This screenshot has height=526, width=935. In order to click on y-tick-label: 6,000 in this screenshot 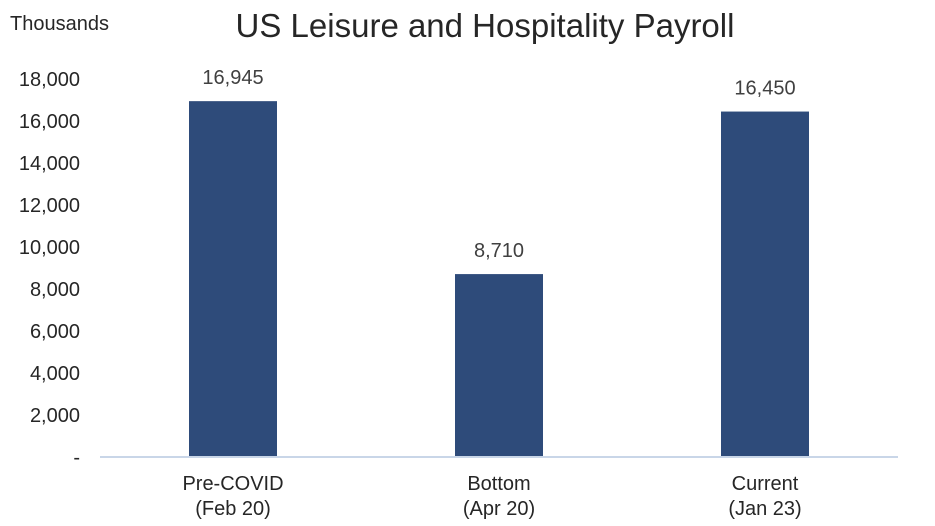, I will do `click(55, 332)`.